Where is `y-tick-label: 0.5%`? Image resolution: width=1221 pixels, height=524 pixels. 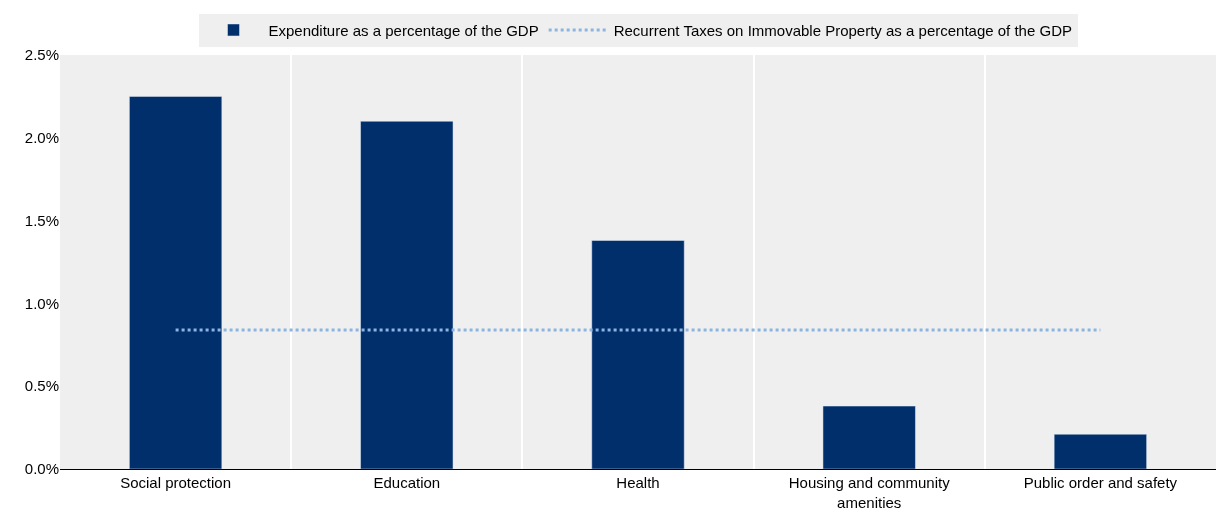 y-tick-label: 0.5% is located at coordinates (41, 386).